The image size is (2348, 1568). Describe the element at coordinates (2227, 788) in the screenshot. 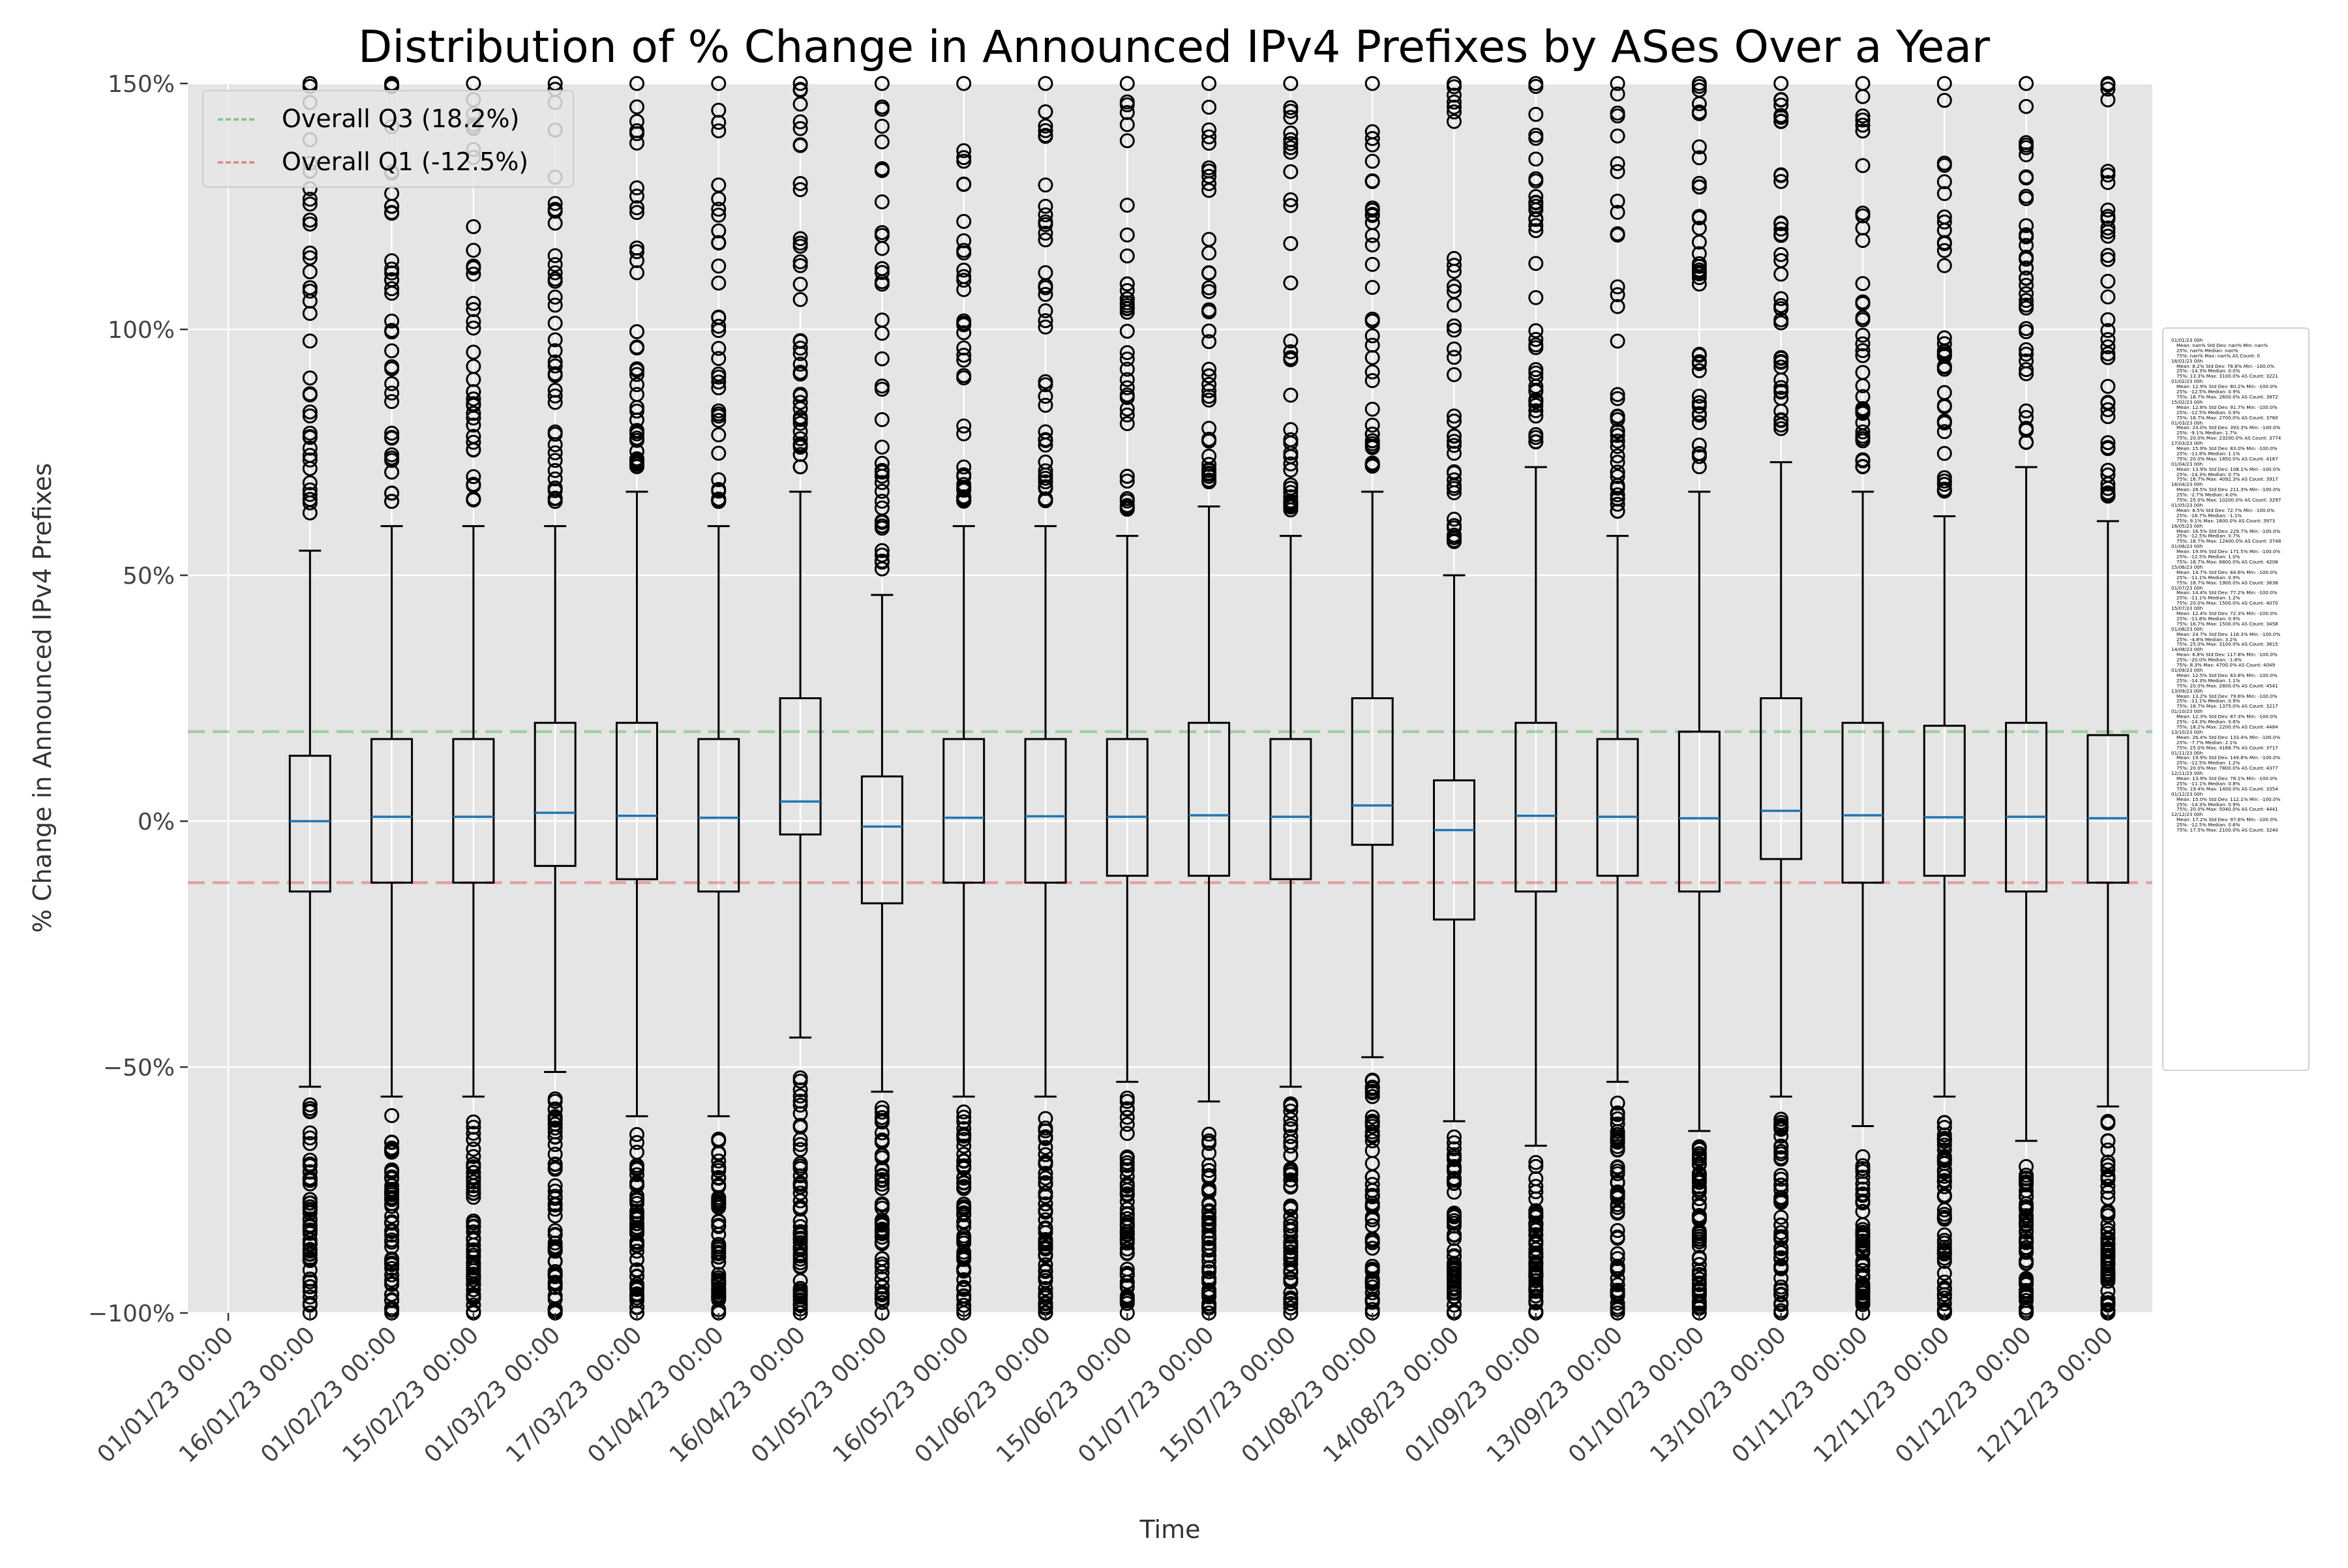

I see `stats-line-21-2: 75%: 19.4% Max: 1400.0% AS Count: 3354` at that location.